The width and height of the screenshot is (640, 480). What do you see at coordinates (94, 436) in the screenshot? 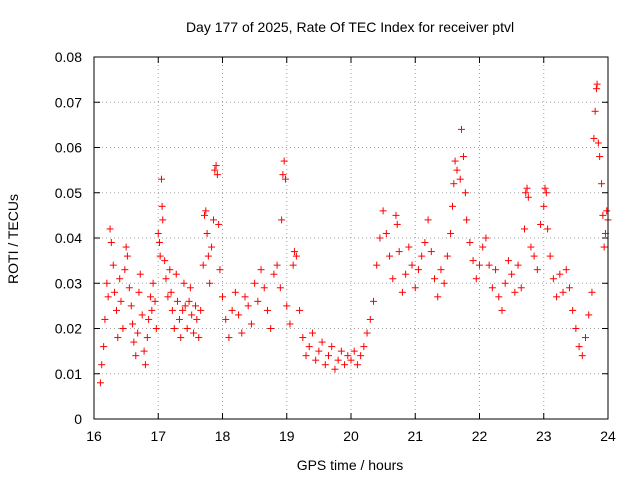
I see `x-tick-label: 16` at bounding box center [94, 436].